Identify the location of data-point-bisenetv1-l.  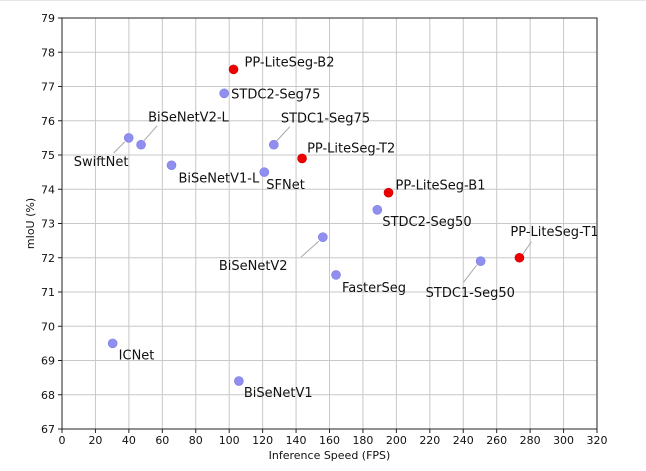
(171, 165).